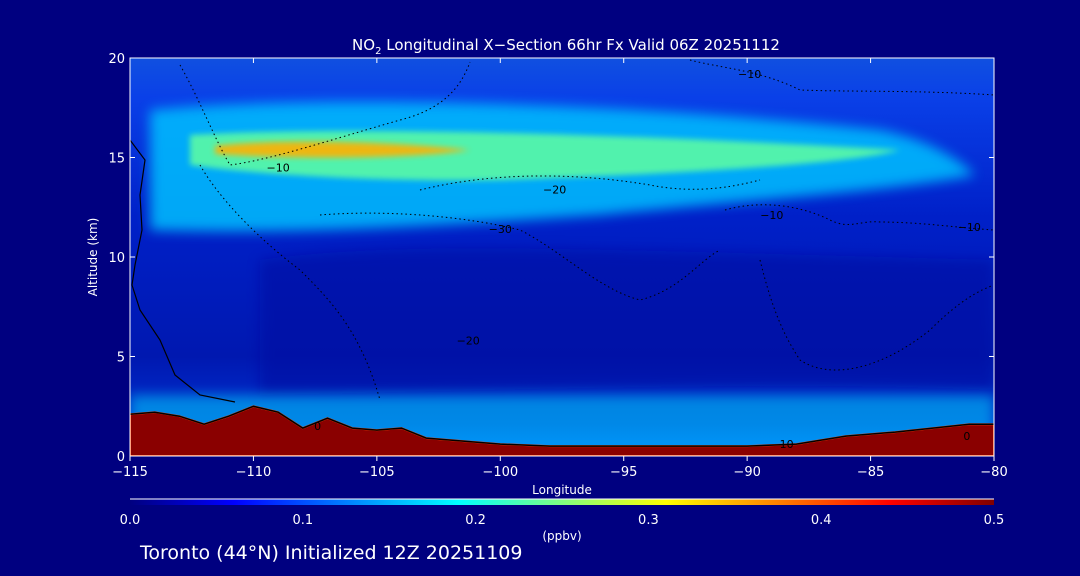 The image size is (1080, 576). I want to click on contour-label: 10, so click(787, 444).